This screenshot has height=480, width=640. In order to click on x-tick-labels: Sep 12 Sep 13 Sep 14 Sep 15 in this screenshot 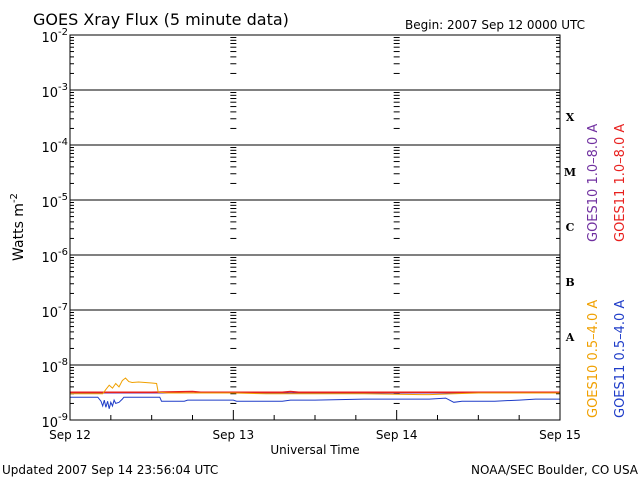, I will do `click(315, 435)`.